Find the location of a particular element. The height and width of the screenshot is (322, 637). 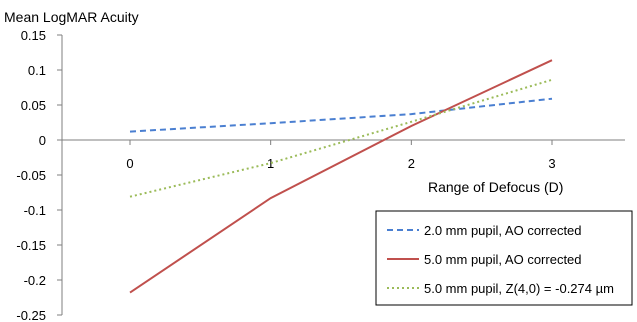

legend-label: 5.0 mm pupil, AO corrected is located at coordinates (503, 259).